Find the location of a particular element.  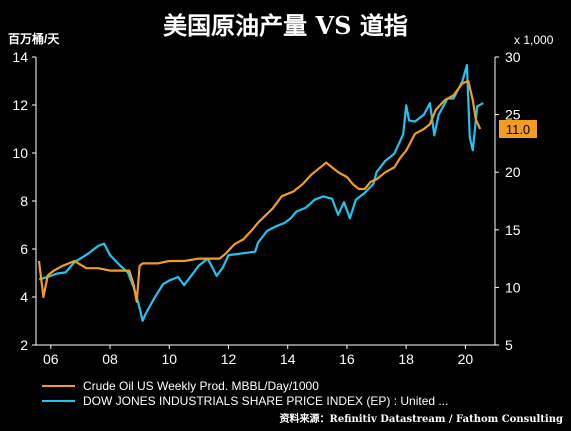

right-axis-tick-label: 15 is located at coordinates (513, 230).